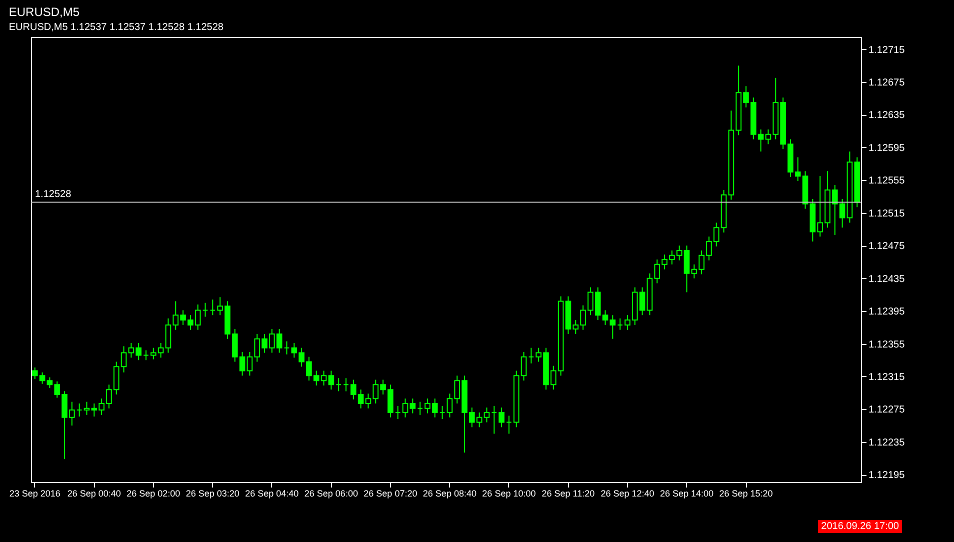  I want to click on x-tick-label: 26 Sep 15:20, so click(746, 493).